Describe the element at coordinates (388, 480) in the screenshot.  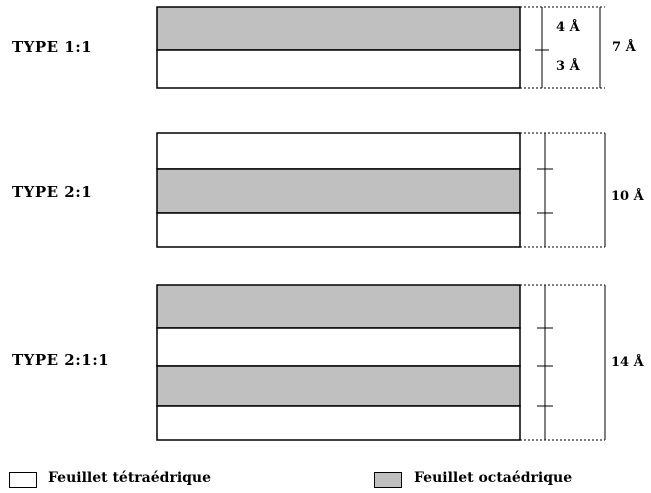
I see `legend-octahedral-swatch` at that location.